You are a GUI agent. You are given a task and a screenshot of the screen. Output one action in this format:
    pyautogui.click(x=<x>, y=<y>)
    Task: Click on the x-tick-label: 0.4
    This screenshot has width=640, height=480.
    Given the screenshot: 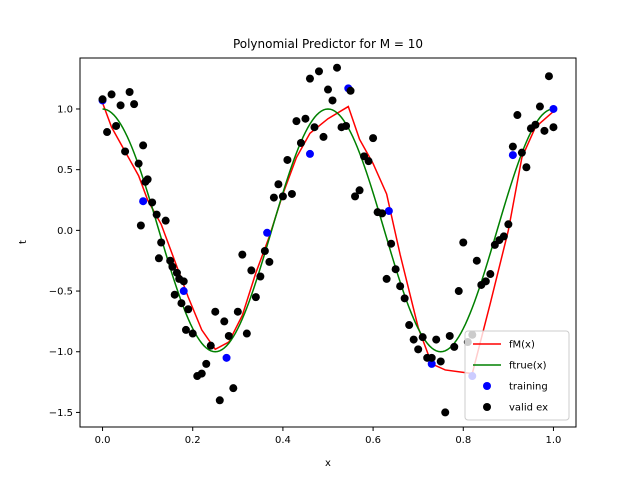 What is the action you would take?
    pyautogui.click(x=283, y=440)
    